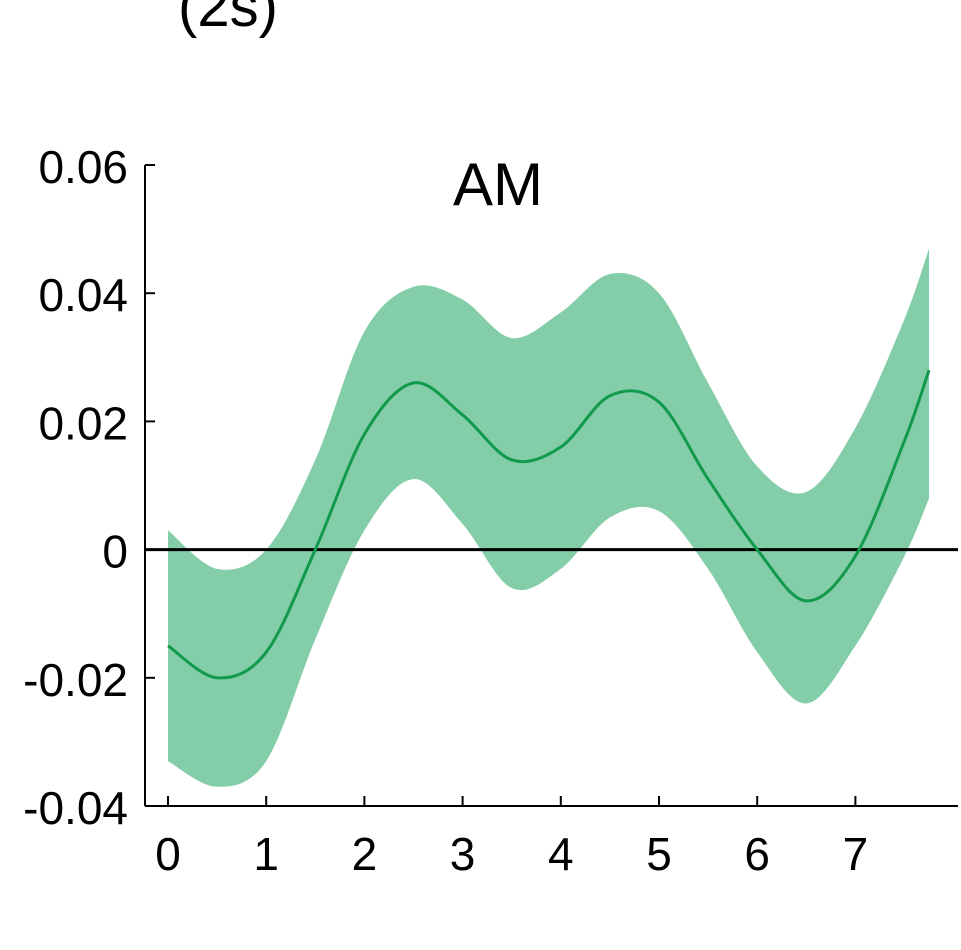 This screenshot has height=950, width=961. What do you see at coordinates (115, 552) in the screenshot?
I see `y-tick-label: 0` at bounding box center [115, 552].